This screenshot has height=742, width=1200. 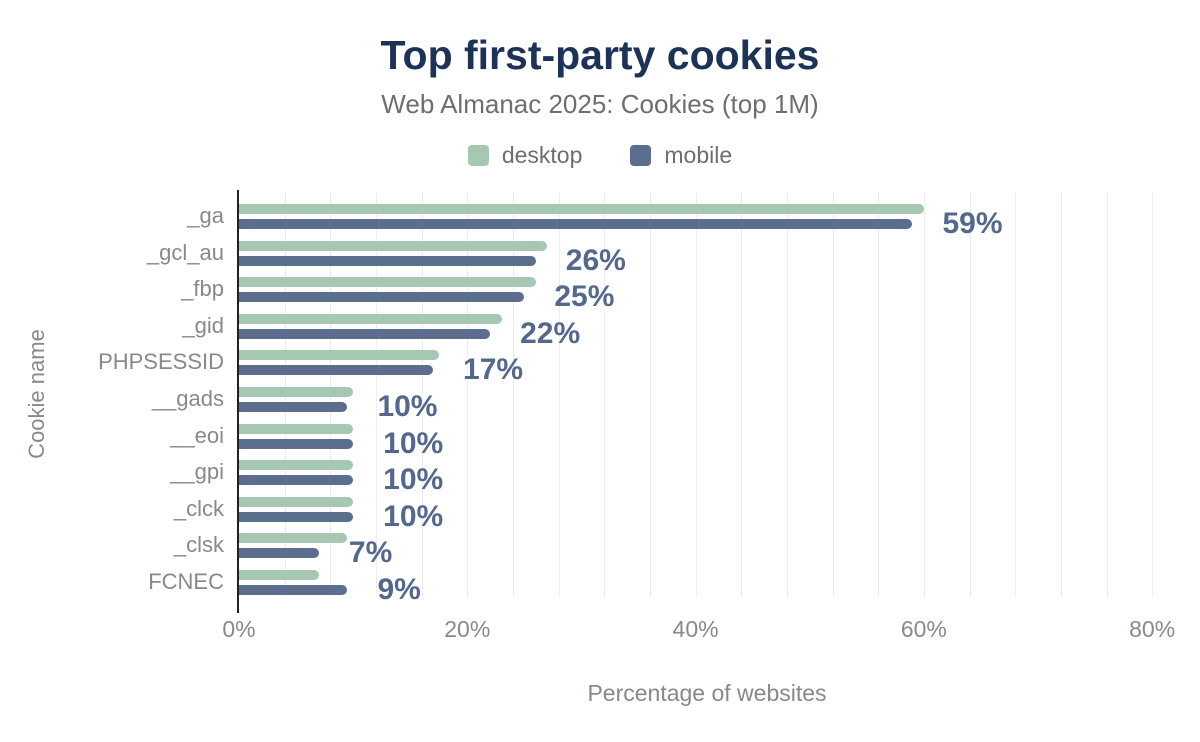 What do you see at coordinates (197, 472) in the screenshot?
I see `category-label: __gpi` at bounding box center [197, 472].